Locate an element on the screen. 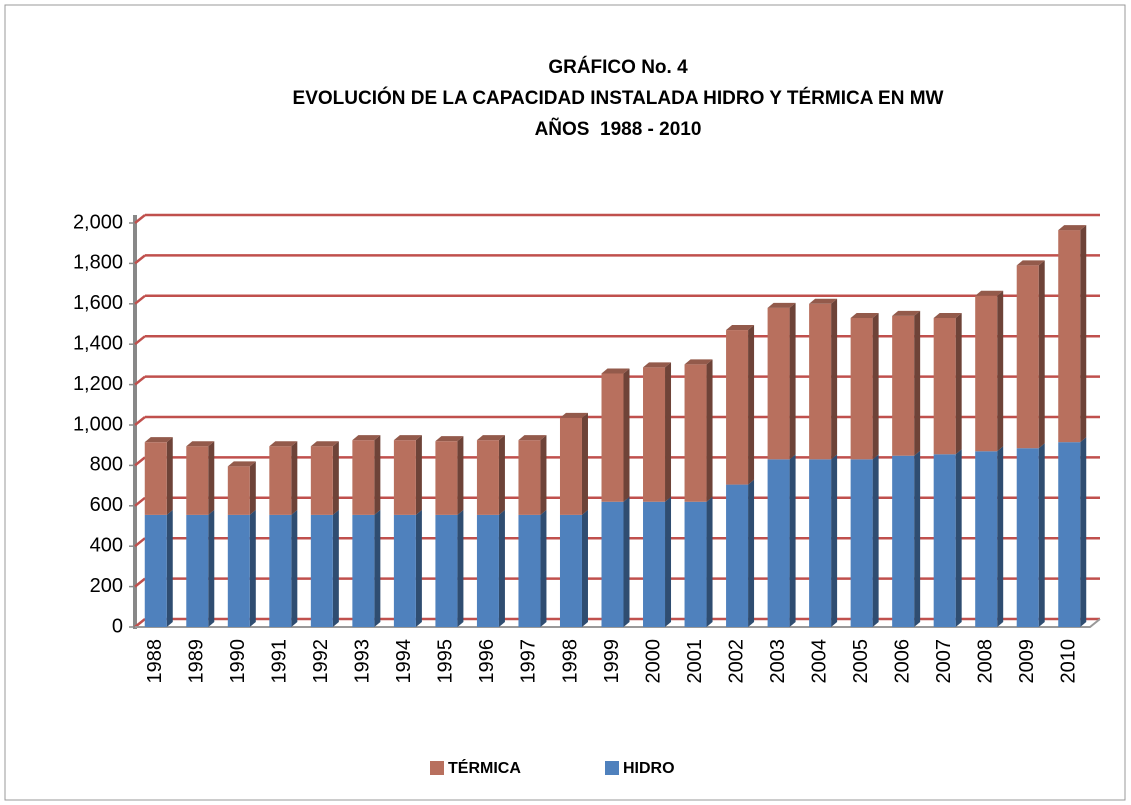 This screenshot has height=805, width=1131. x-tick-label: 2004 is located at coordinates (819, 661).